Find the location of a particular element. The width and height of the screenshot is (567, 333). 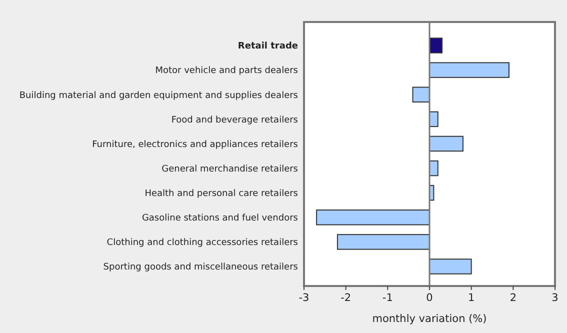

x-tick-label: 2 is located at coordinates (513, 298).